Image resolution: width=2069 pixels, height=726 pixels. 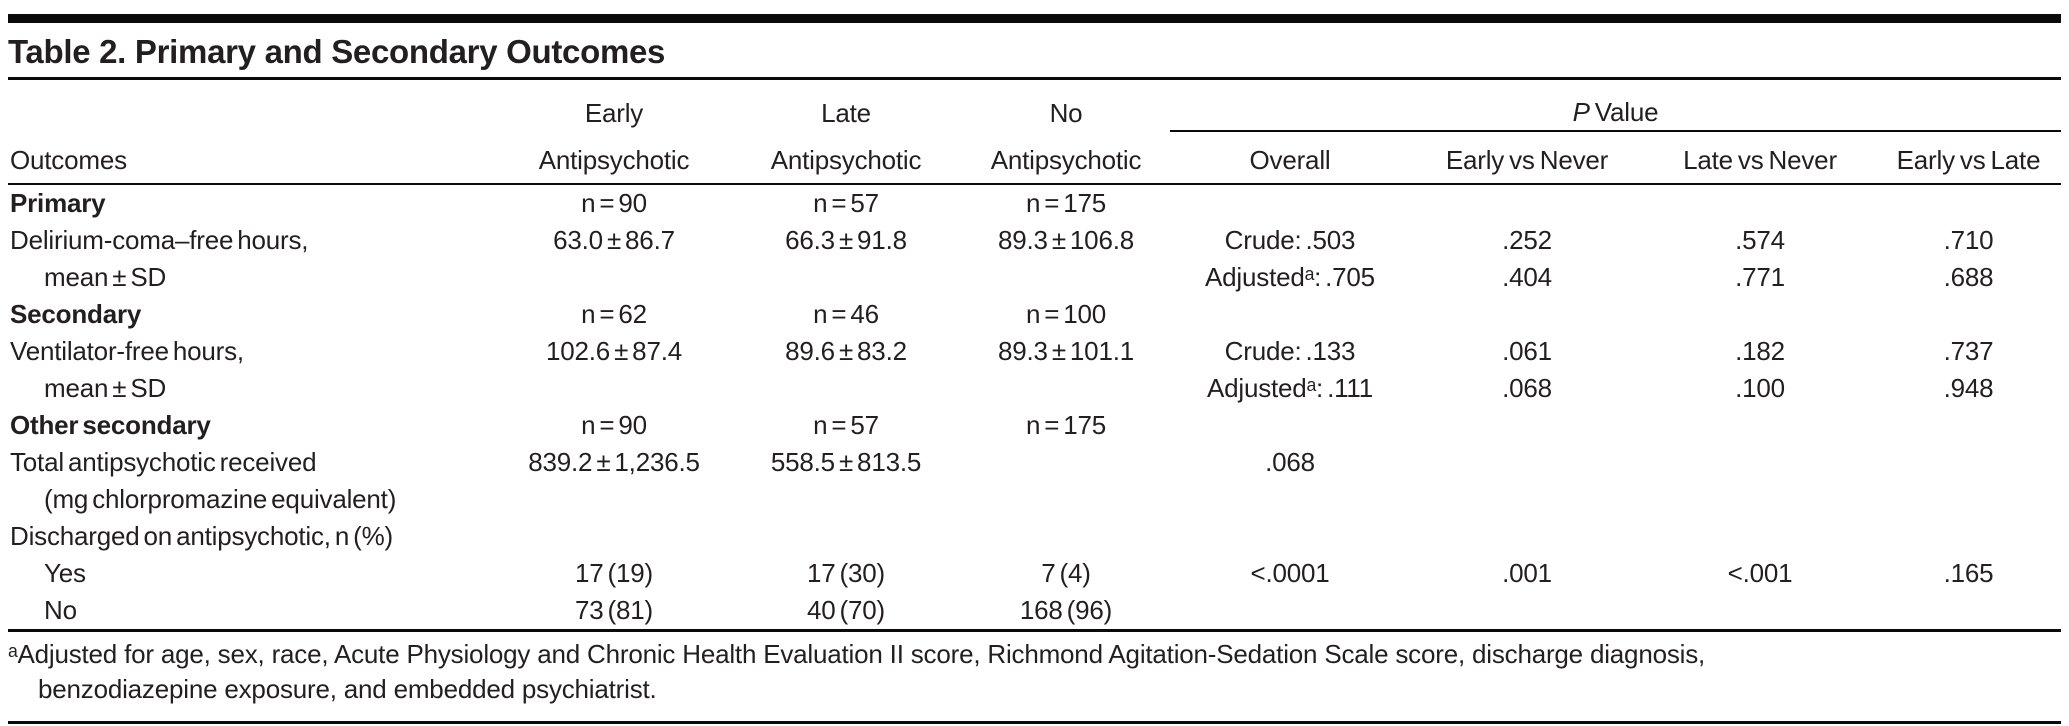 I want to click on cell-late: 558.5 ± 813.5, so click(x=846, y=462).